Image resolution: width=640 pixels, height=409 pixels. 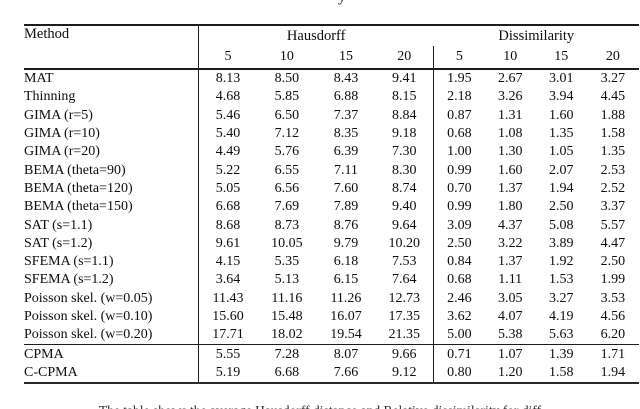 What do you see at coordinates (561, 170) in the screenshot?
I see `value-cell: 2.07` at bounding box center [561, 170].